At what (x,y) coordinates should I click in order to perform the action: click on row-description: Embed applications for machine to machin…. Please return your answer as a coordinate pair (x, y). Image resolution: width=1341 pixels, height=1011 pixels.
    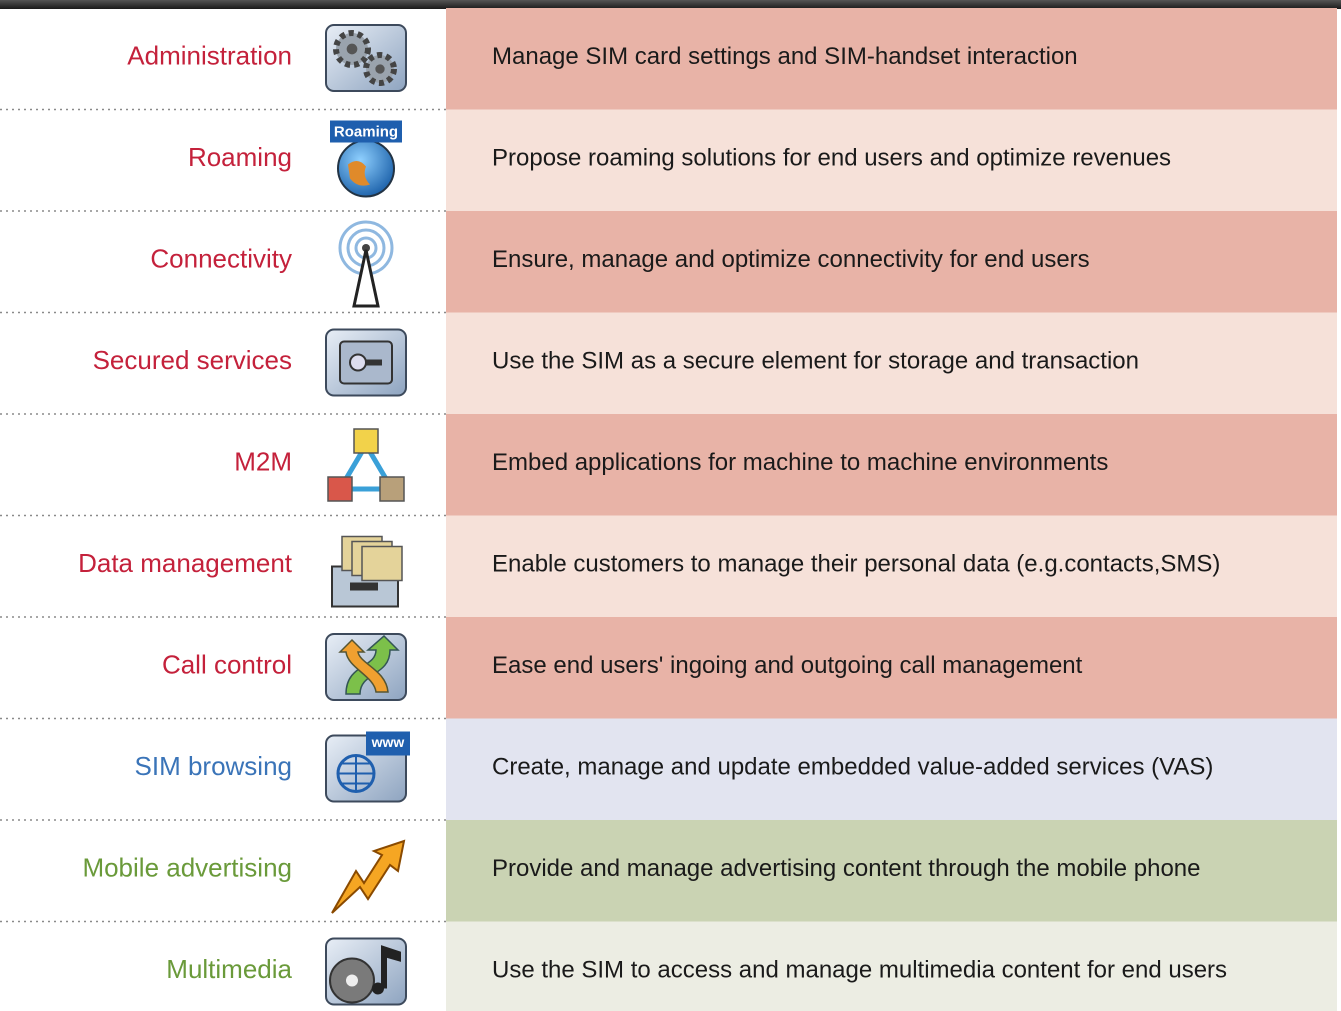
    Looking at the image, I should click on (800, 462).